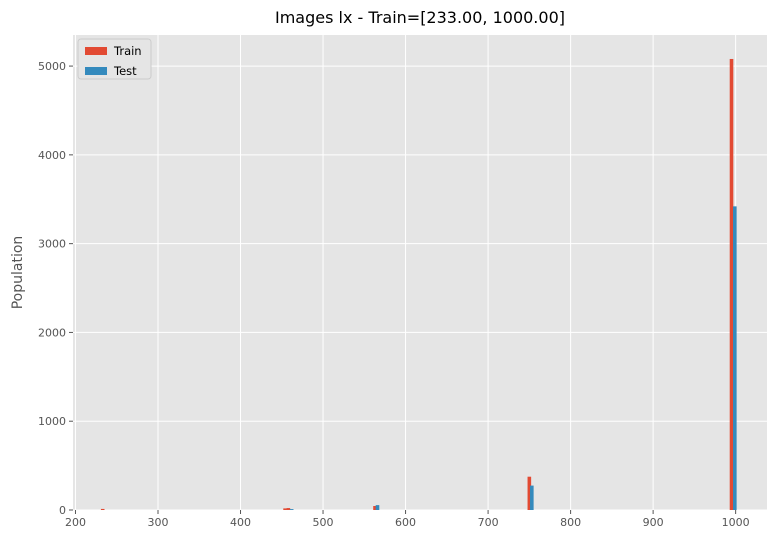 This screenshot has width=776, height=536. I want to click on x-tick-label: 500, so click(323, 522).